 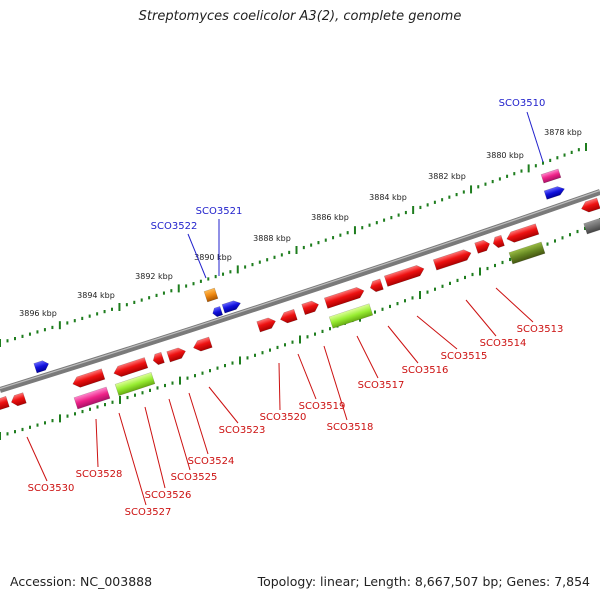 What do you see at coordinates (591, 226) in the screenshot?
I see `gene-gray` at bounding box center [591, 226].